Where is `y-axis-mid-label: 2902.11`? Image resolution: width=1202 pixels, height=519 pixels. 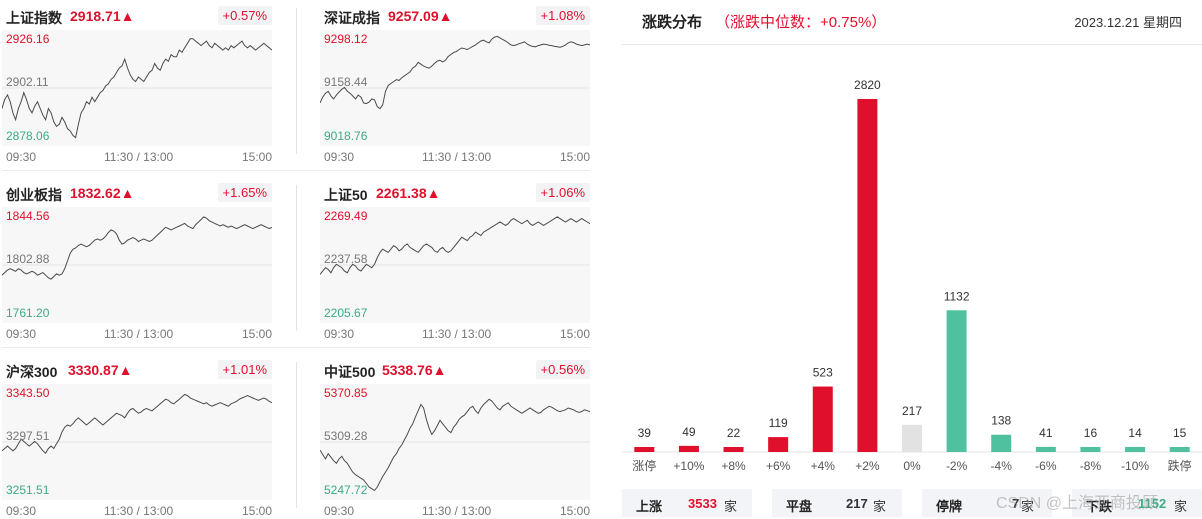
y-axis-mid-label: 2902.11 is located at coordinates (27, 82).